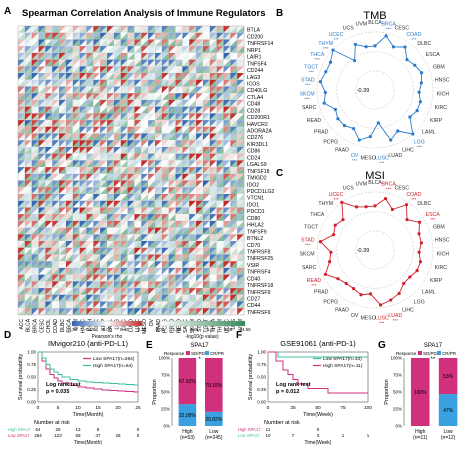 Image resolution: width=474 pixels, height=456 pixels. What do you see at coordinates (375, 176) in the screenshot?
I see `radar-title: MSI` at bounding box center [375, 176].